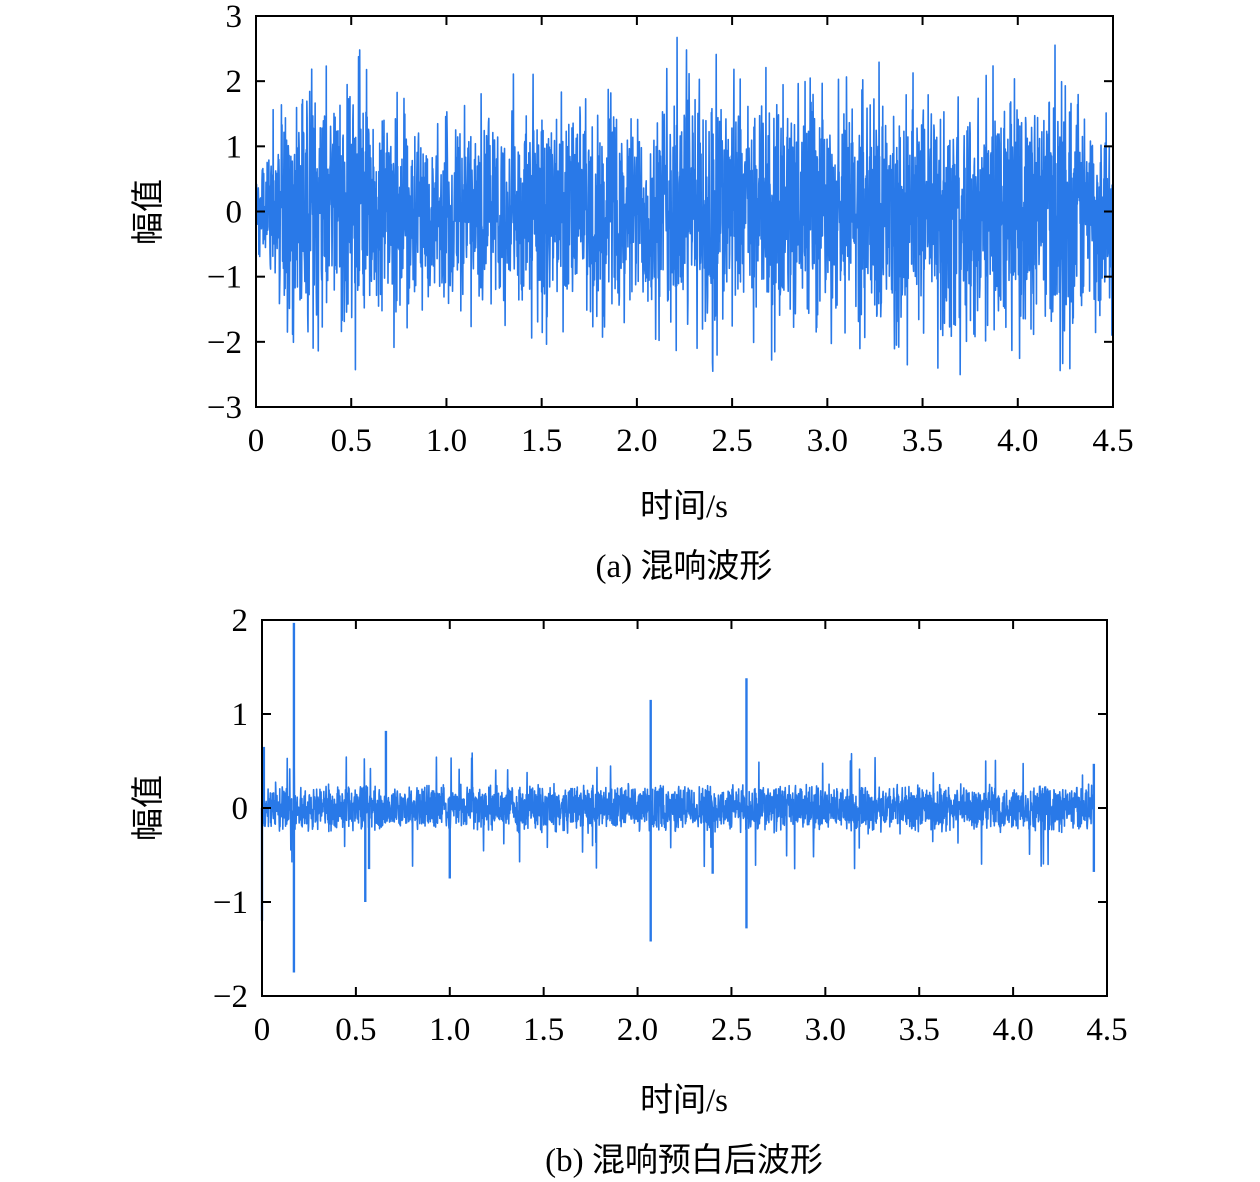  What do you see at coordinates (691, 441) in the screenshot?
I see `x-tick-labels-a: 0 0.5 1.0 1.5 2.0 2.5 3.0 3.5 4.0 4.5` at bounding box center [691, 441].